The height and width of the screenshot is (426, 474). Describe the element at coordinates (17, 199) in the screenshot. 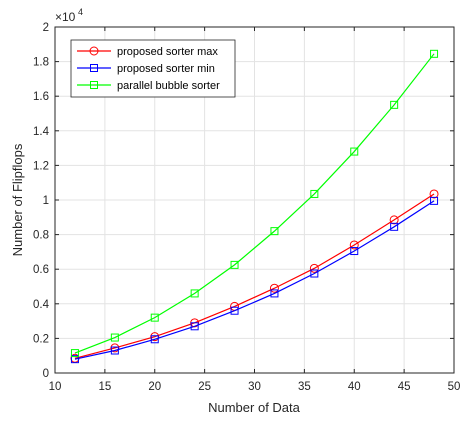

I see `y-axis-title: Number of Flipflops` at that location.